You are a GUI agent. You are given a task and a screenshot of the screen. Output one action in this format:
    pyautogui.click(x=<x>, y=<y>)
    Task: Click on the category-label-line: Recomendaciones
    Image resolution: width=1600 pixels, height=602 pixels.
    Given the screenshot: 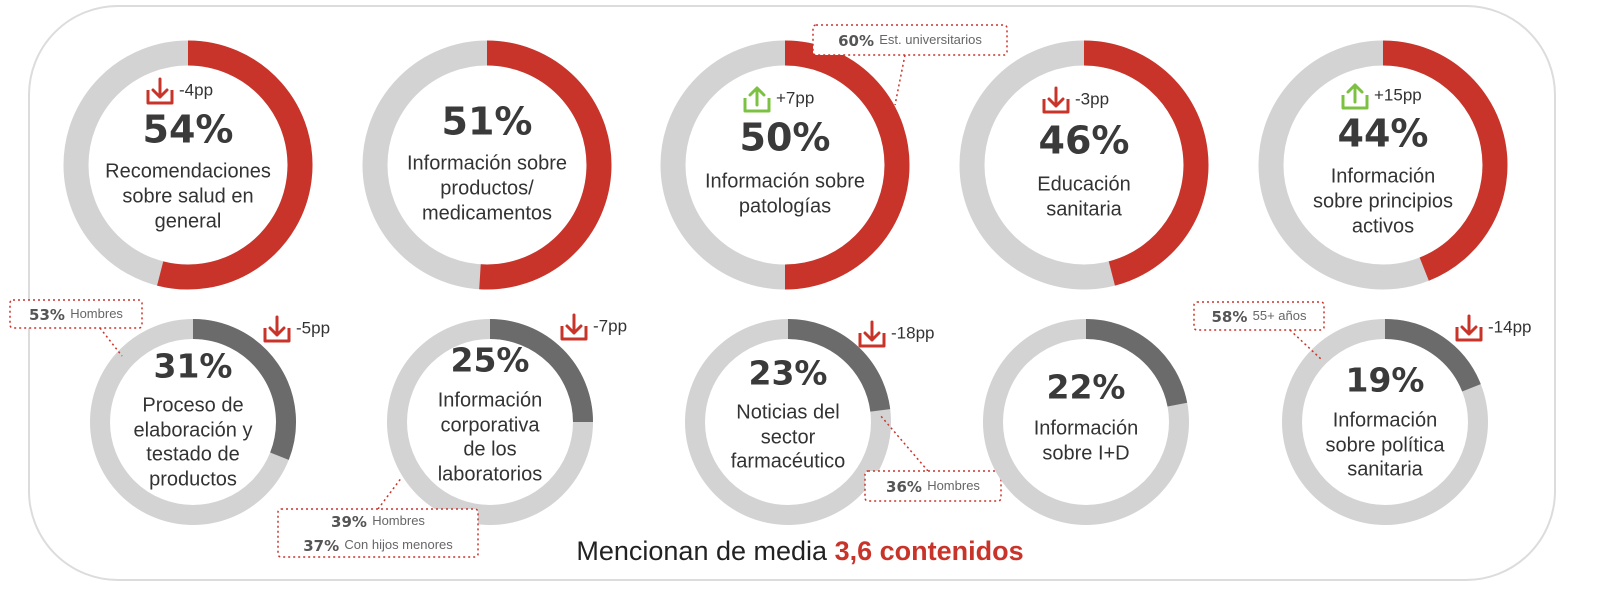 What is the action you would take?
    pyautogui.click(x=188, y=171)
    